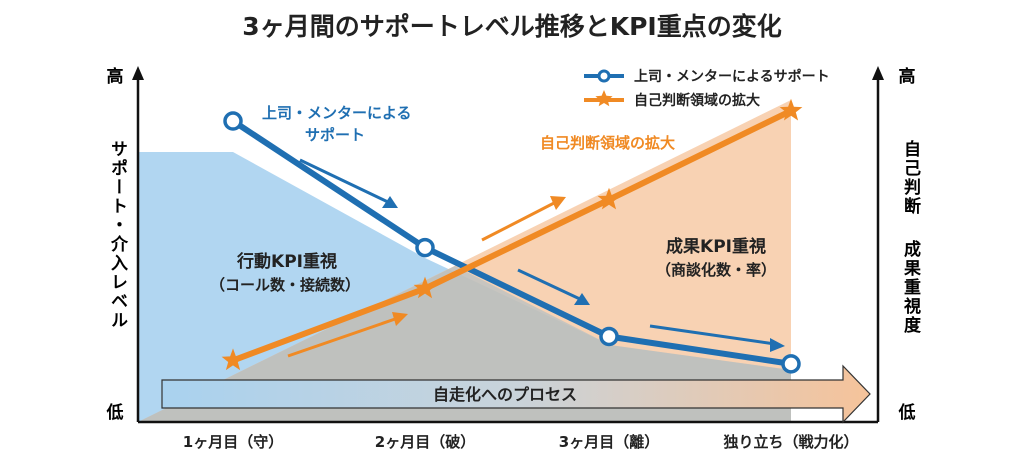 Image resolution: width=1024 pixels, height=461 pixels. I want to click on right-axis-label-1: 自己判断, so click(910, 177).